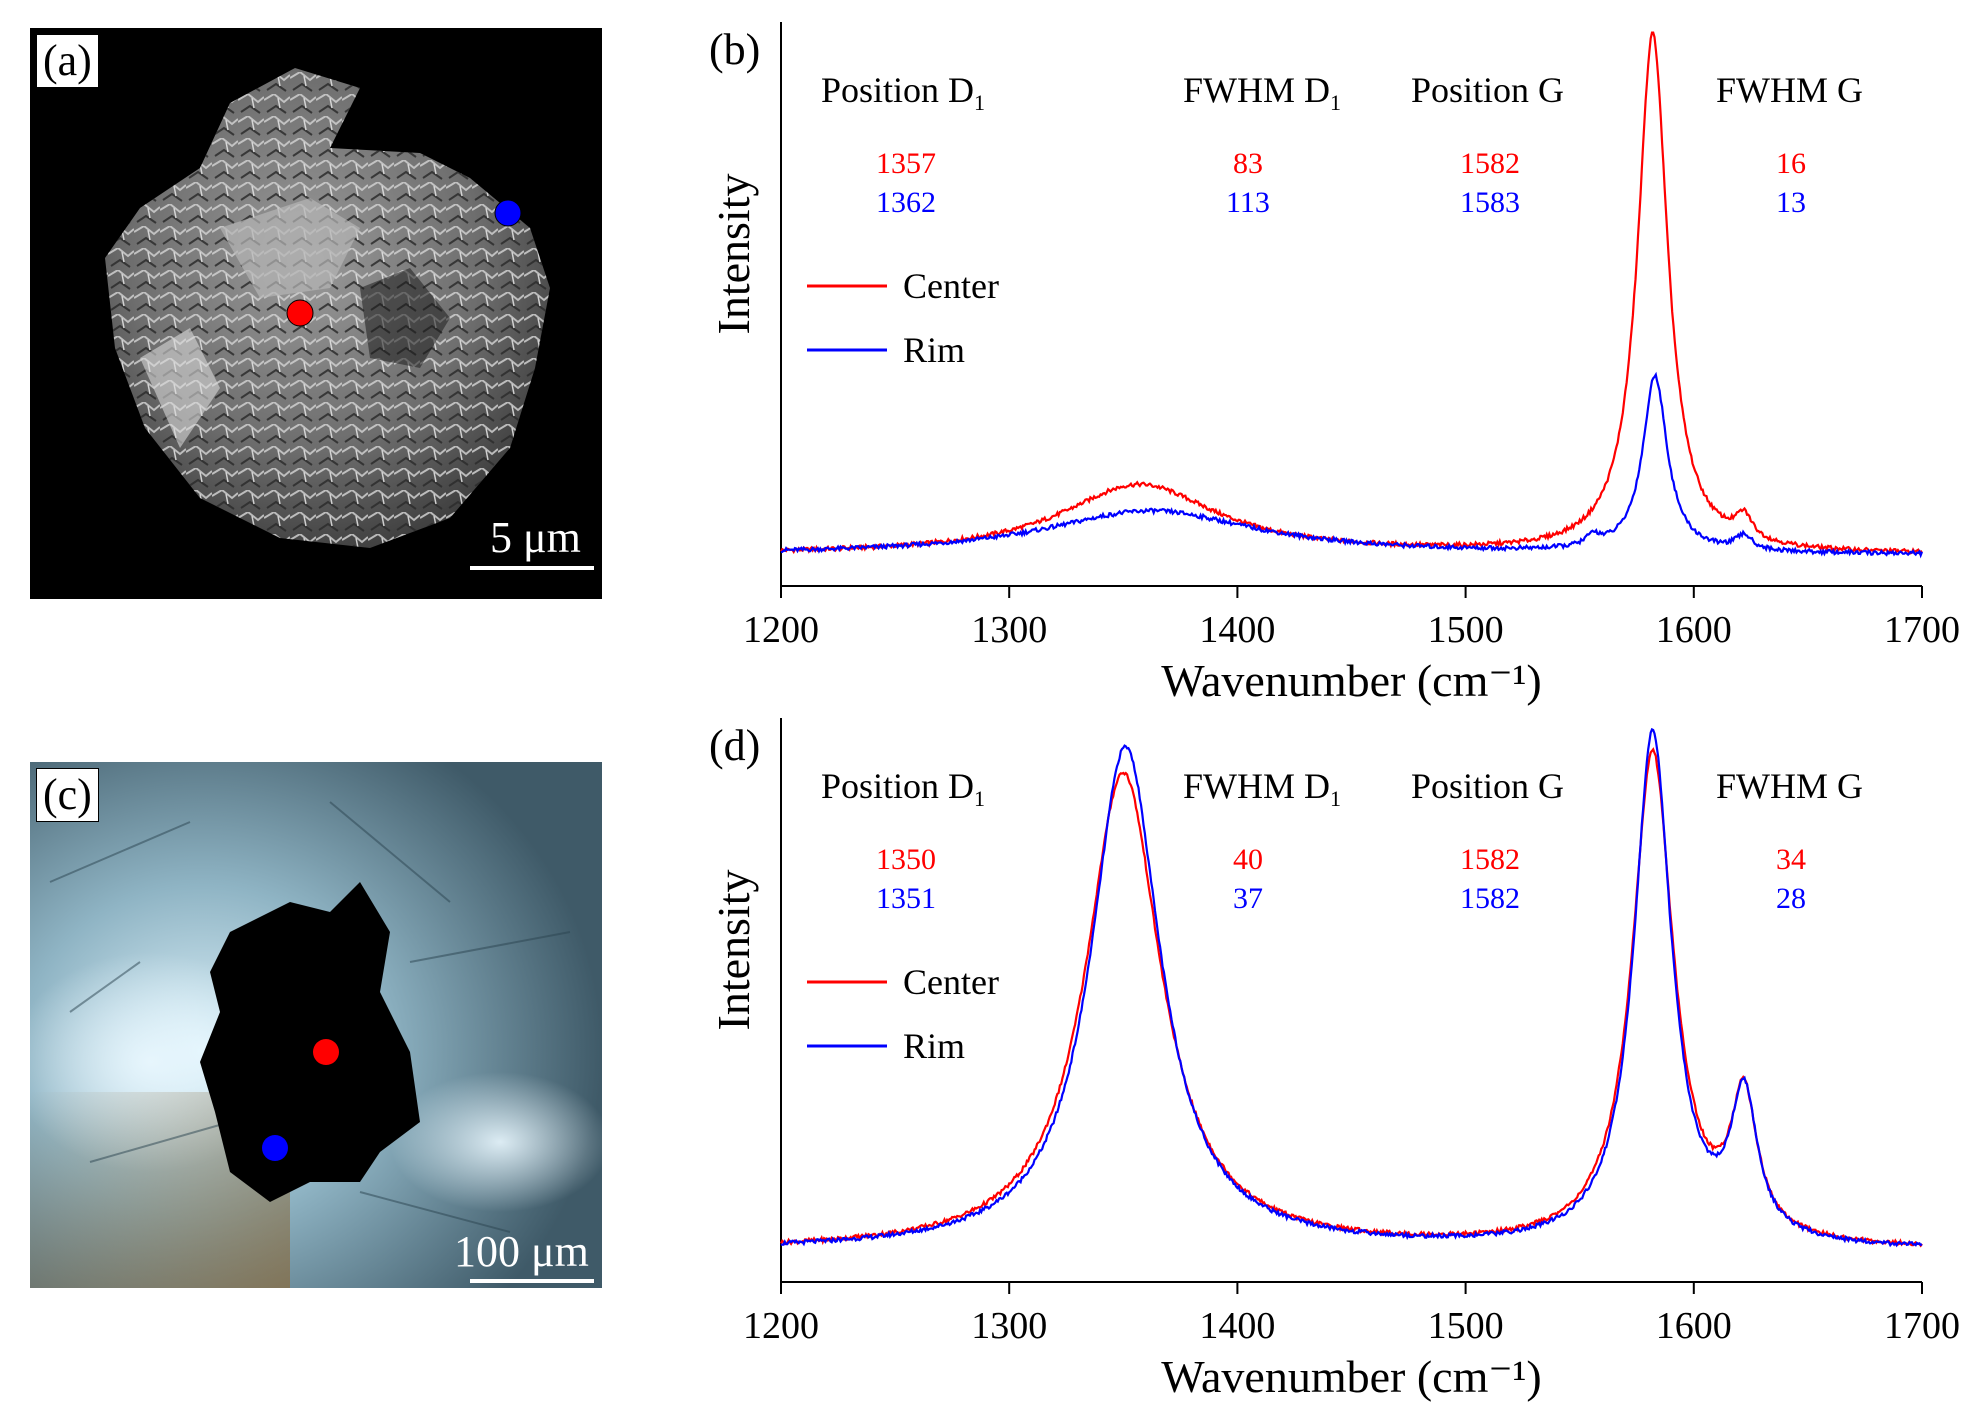 The width and height of the screenshot is (1967, 1427). I want to click on stat-value: 16, so click(1791, 163).